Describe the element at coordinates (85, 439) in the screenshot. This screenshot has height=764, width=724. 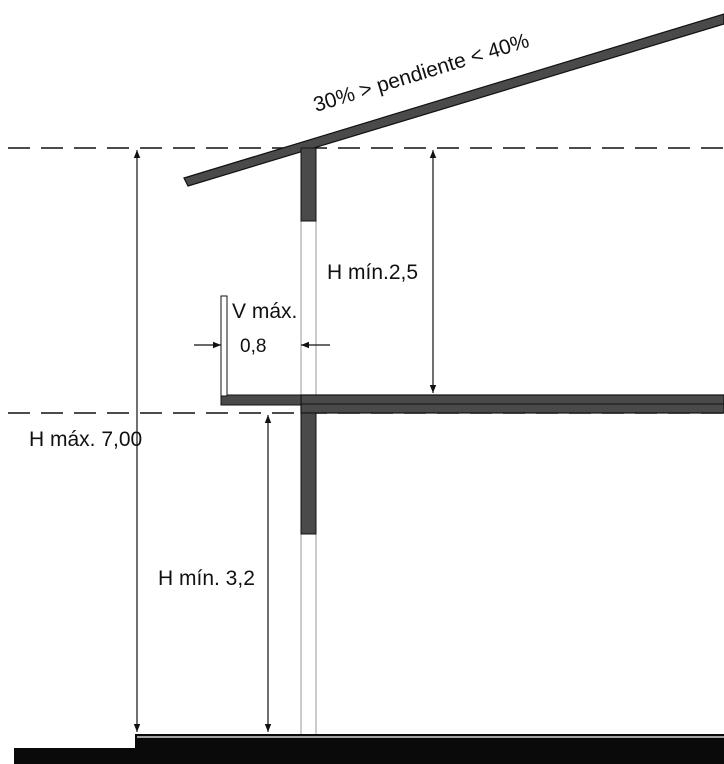
I see `total-height-label: H máx. 7,00` at that location.